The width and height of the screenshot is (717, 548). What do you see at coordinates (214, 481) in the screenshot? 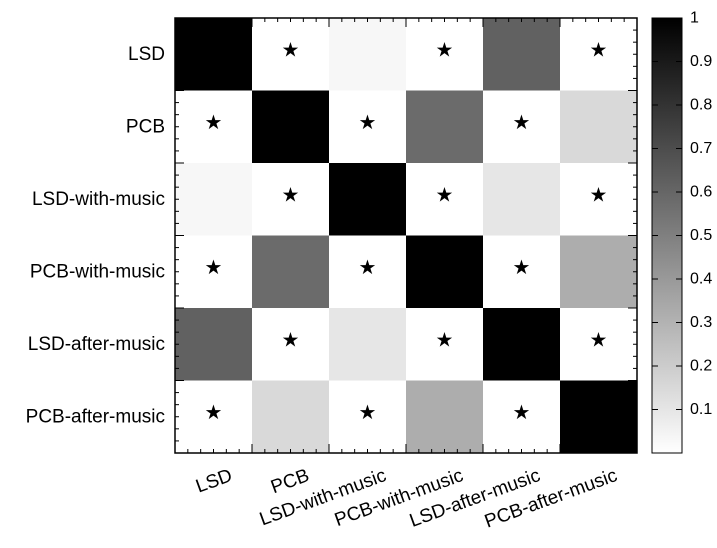
I see `x-tick-label: LSD` at bounding box center [214, 481].